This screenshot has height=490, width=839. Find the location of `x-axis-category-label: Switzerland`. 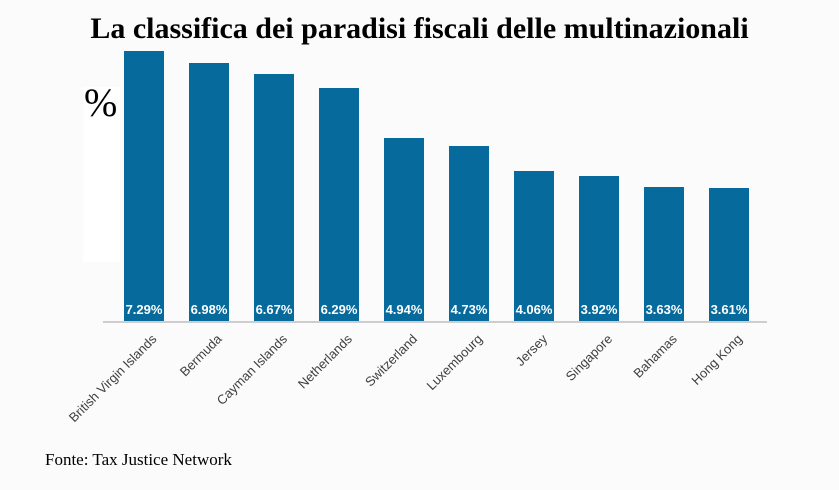

x-axis-category-label: Switzerland is located at coordinates (390, 360).